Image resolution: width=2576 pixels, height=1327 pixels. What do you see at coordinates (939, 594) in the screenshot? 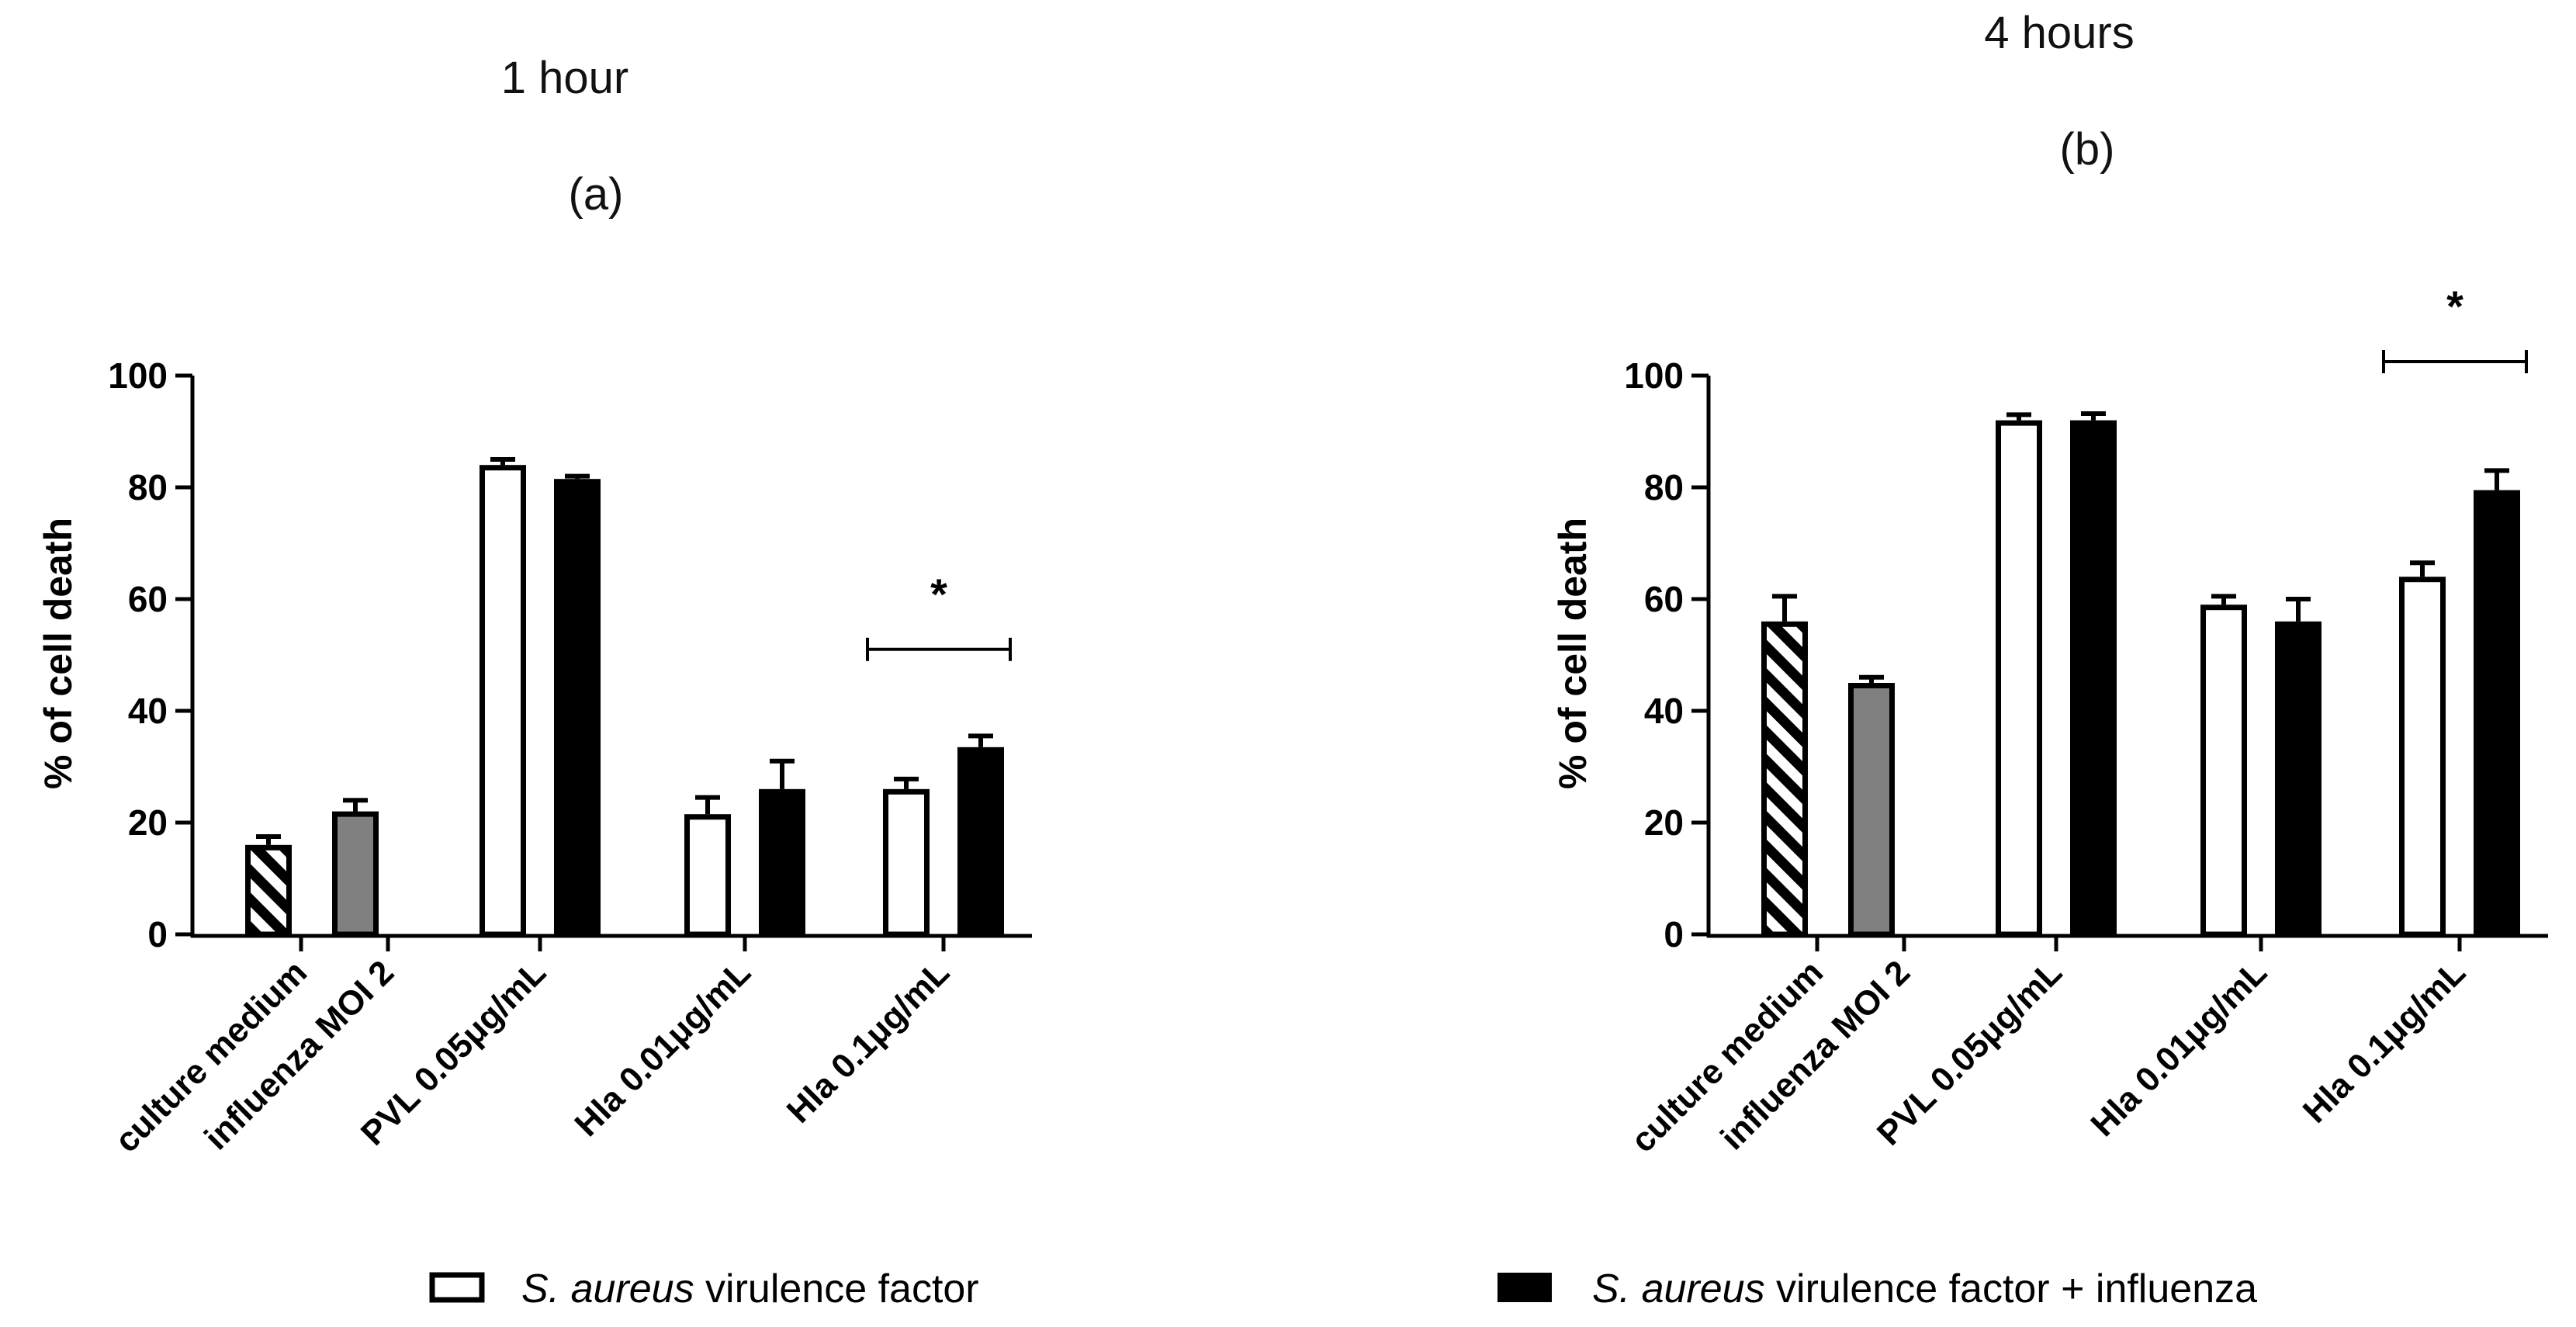
I see `panel-a-significance-star: *` at bounding box center [939, 594].